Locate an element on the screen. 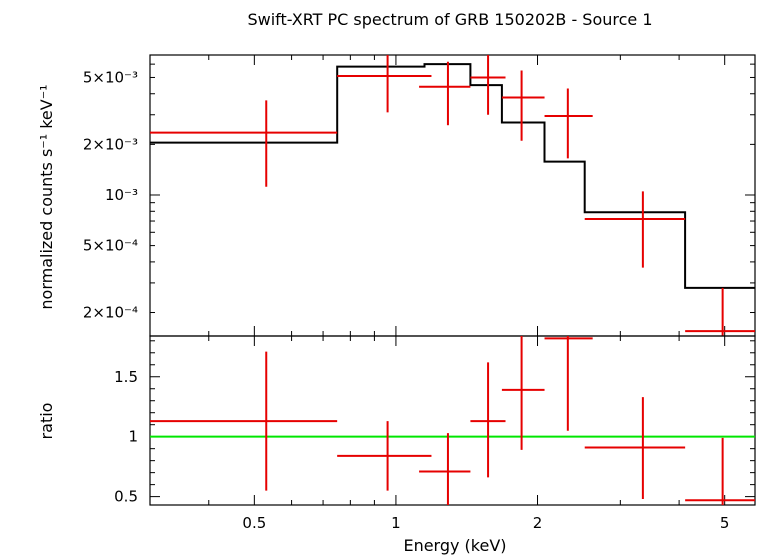 The height and width of the screenshot is (556, 758). x-axis-label: Energy (keV) is located at coordinates (454, 545).